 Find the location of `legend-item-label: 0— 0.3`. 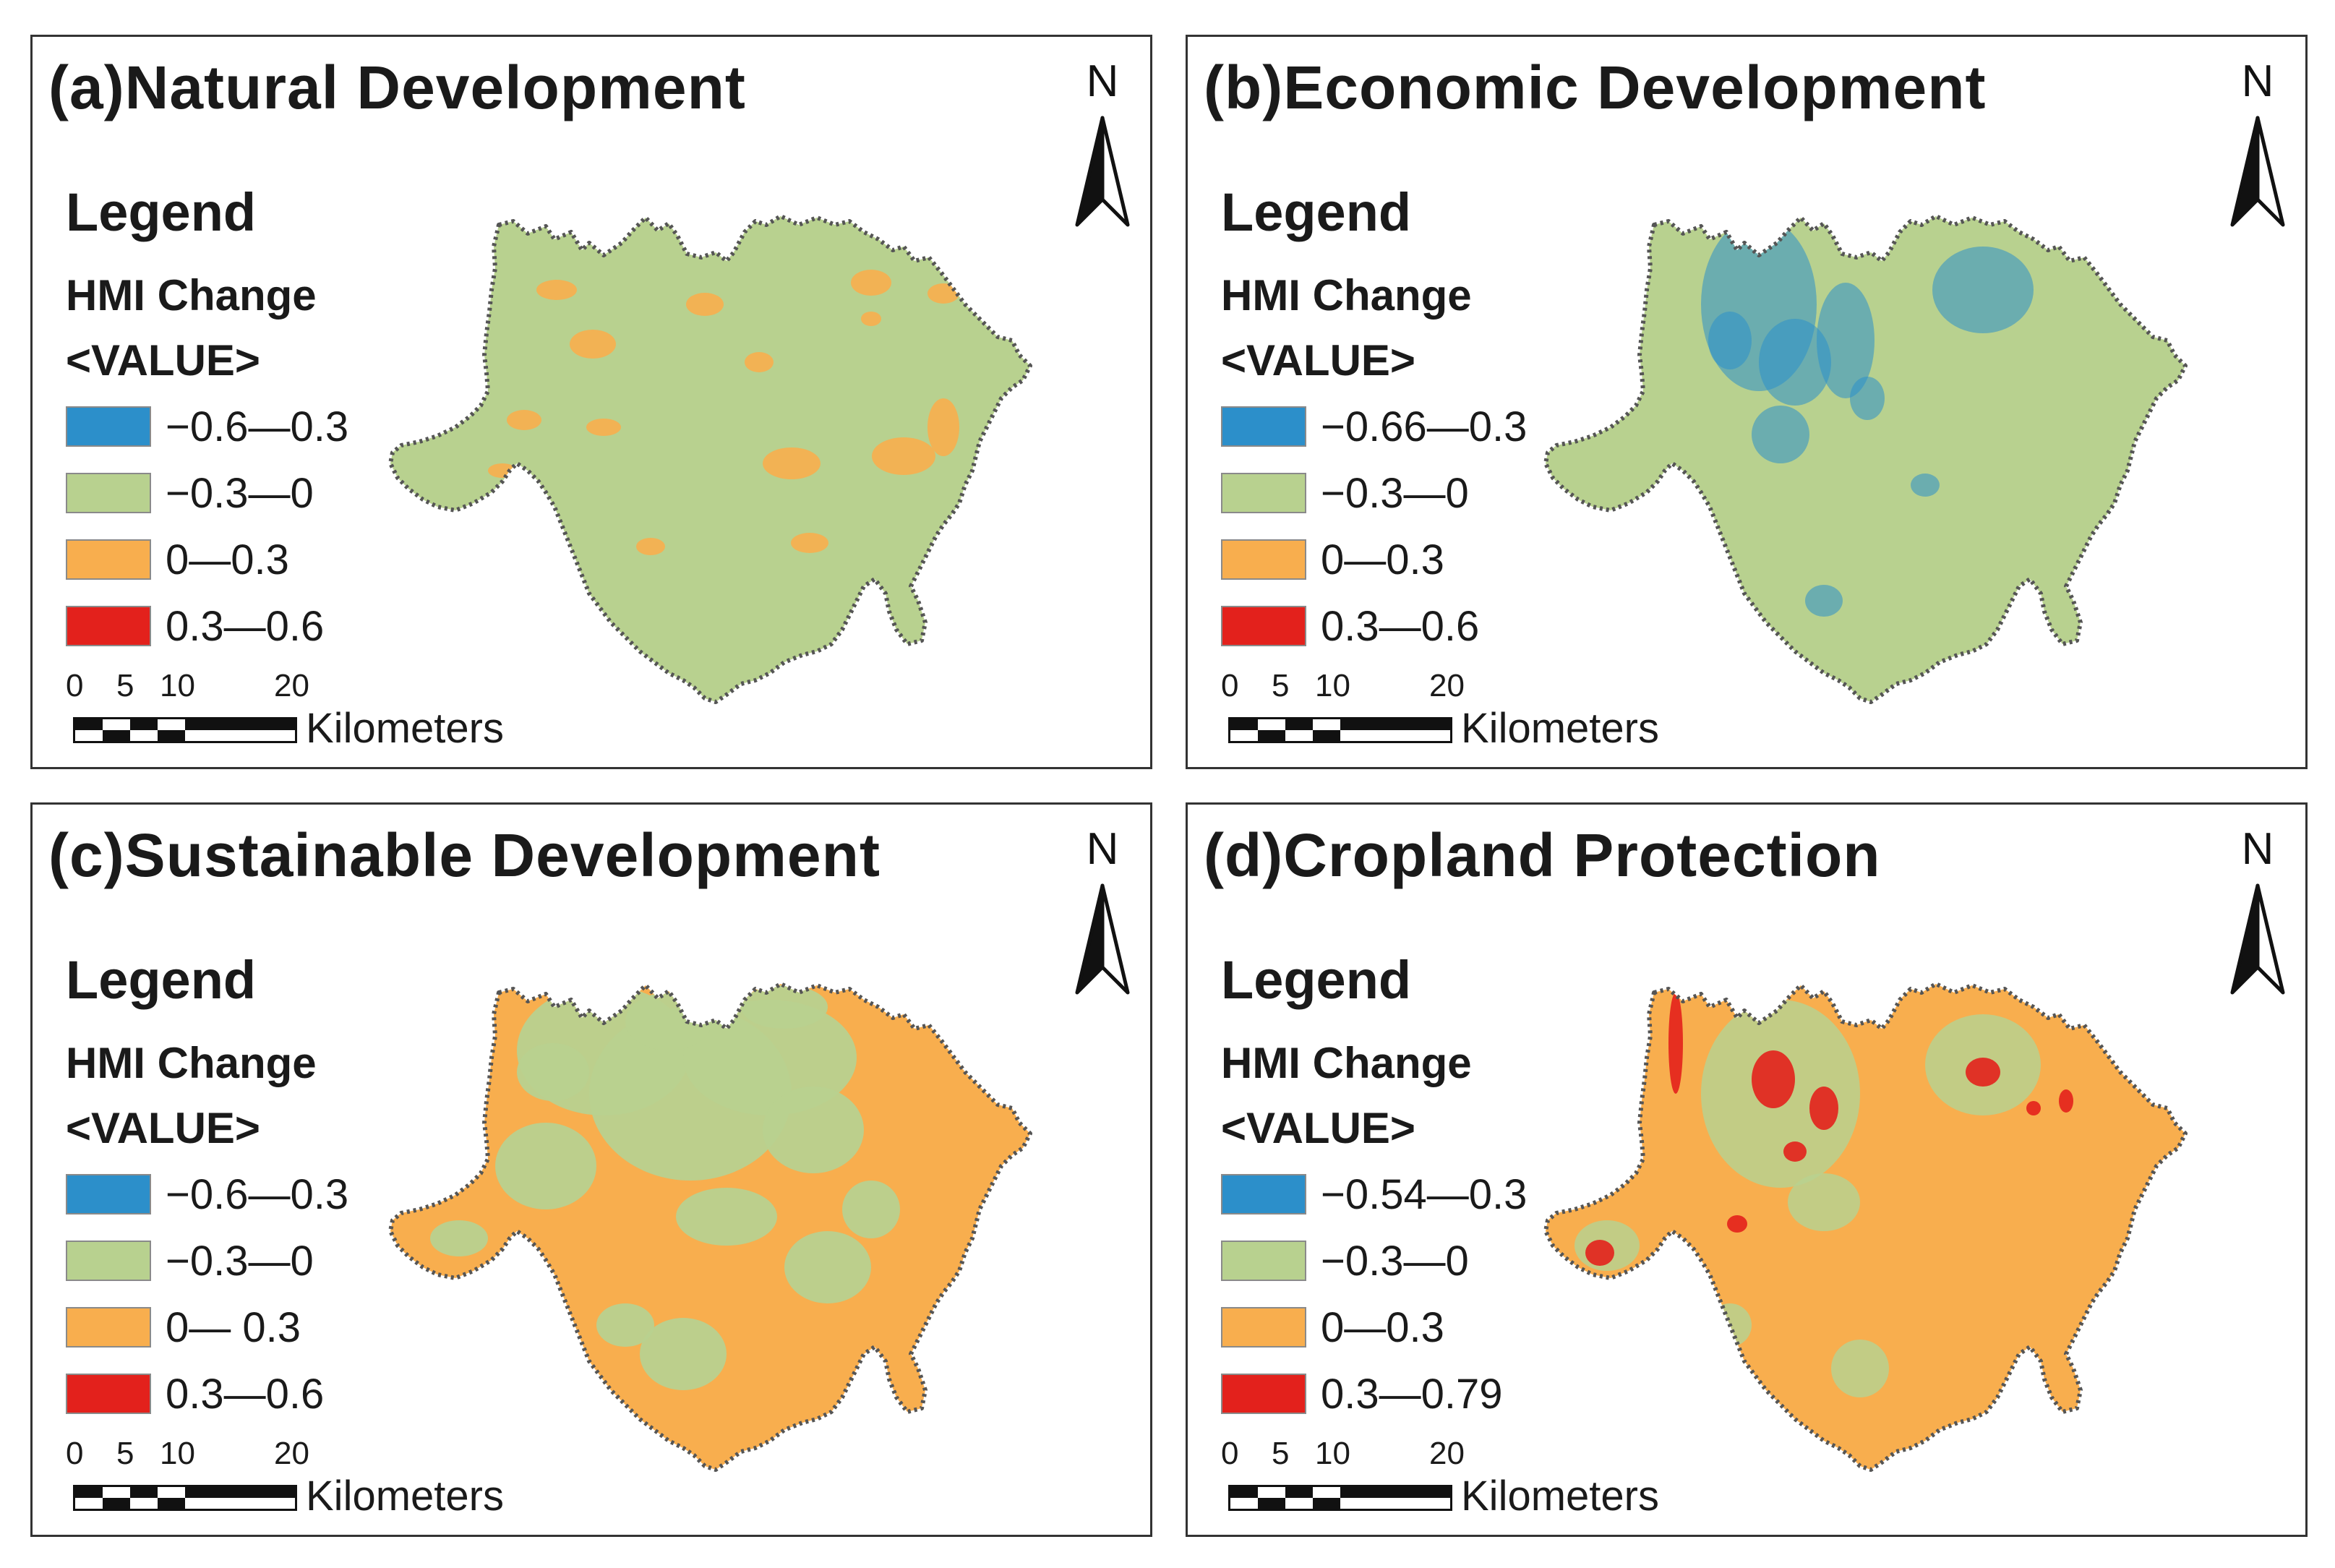

legend-item-label: 0— 0.3 is located at coordinates (233, 1327).